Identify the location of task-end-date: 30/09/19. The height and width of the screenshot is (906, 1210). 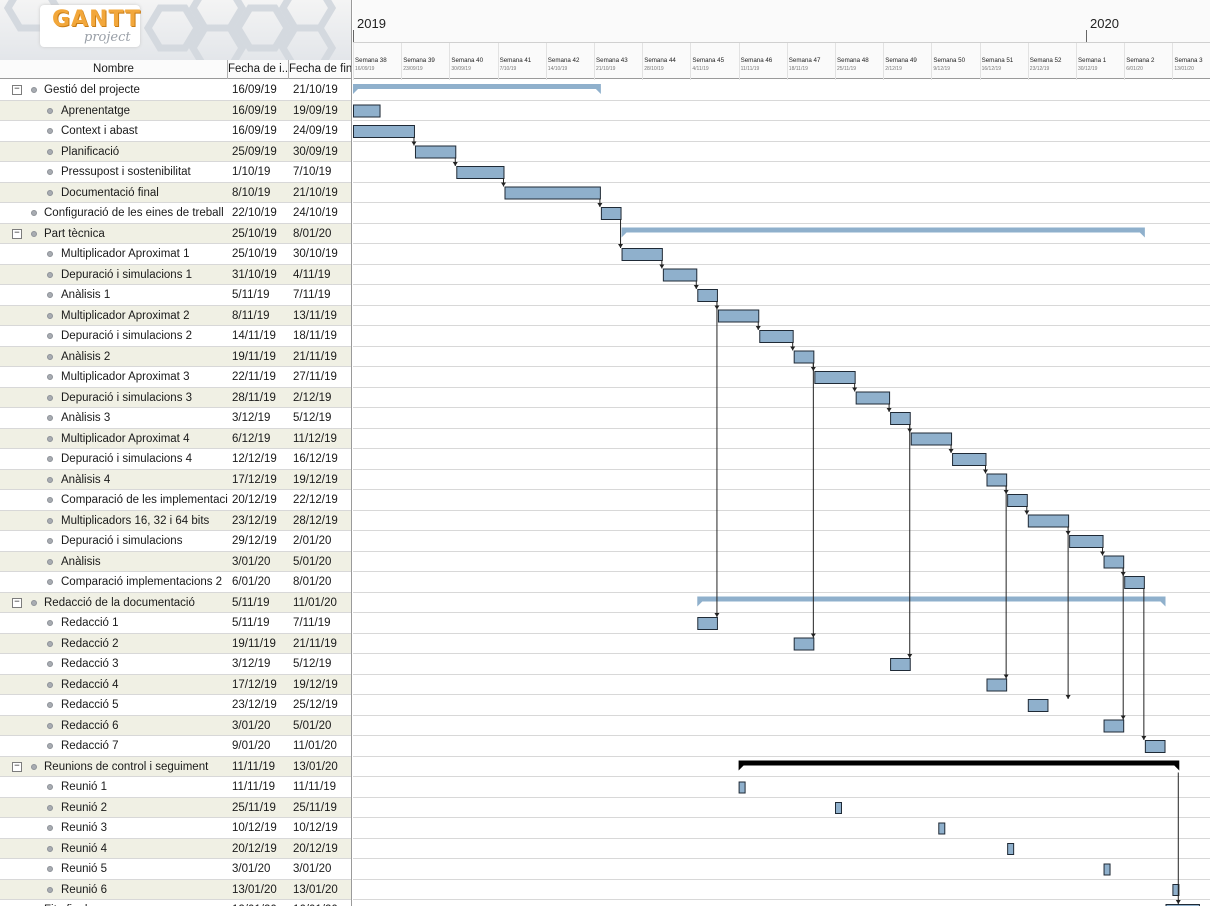
(315, 151).